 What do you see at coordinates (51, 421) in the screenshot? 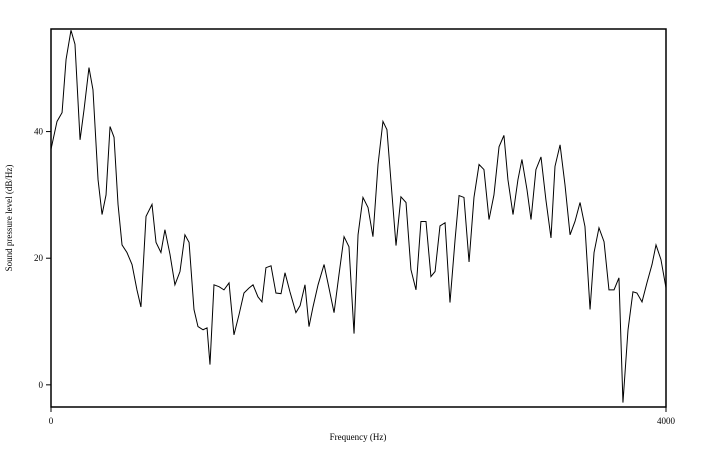
I see `x-tick-label: 0` at bounding box center [51, 421].